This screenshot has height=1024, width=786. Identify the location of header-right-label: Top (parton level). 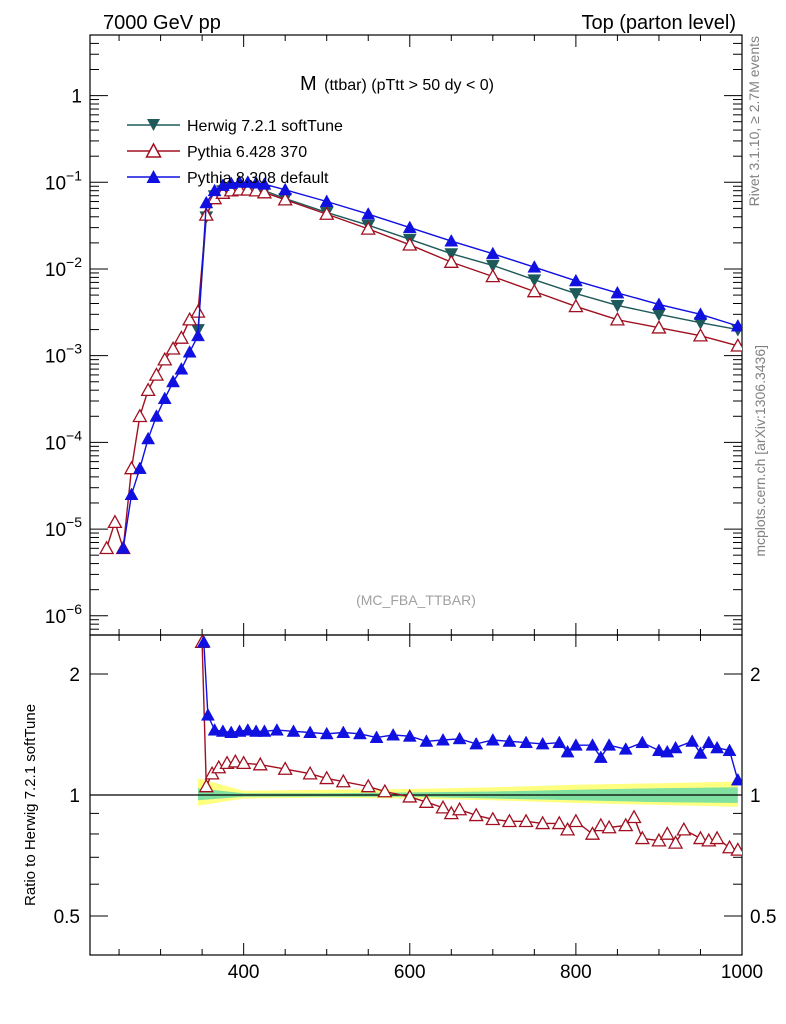
(658, 23).